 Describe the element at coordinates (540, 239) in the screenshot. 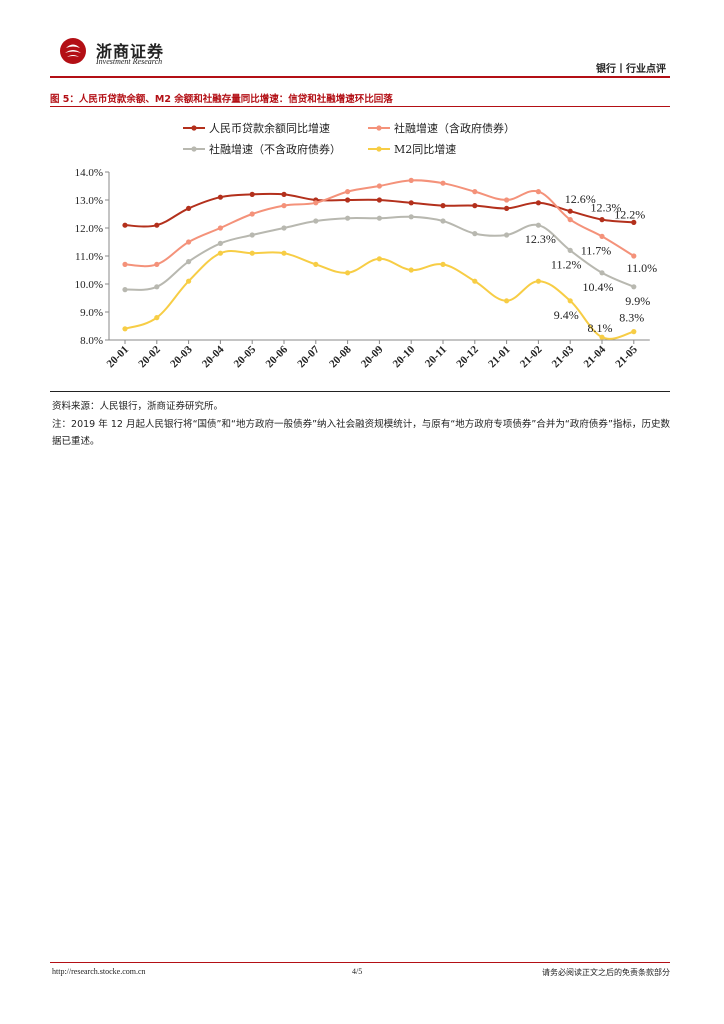

I see `data-label: 12.3%` at that location.